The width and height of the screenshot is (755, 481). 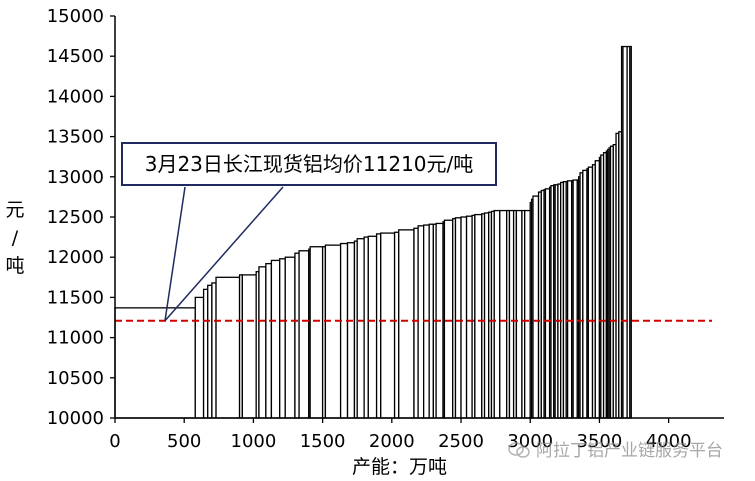 What do you see at coordinates (75, 137) in the screenshot?
I see `y-tick-label: 13500` at bounding box center [75, 137].